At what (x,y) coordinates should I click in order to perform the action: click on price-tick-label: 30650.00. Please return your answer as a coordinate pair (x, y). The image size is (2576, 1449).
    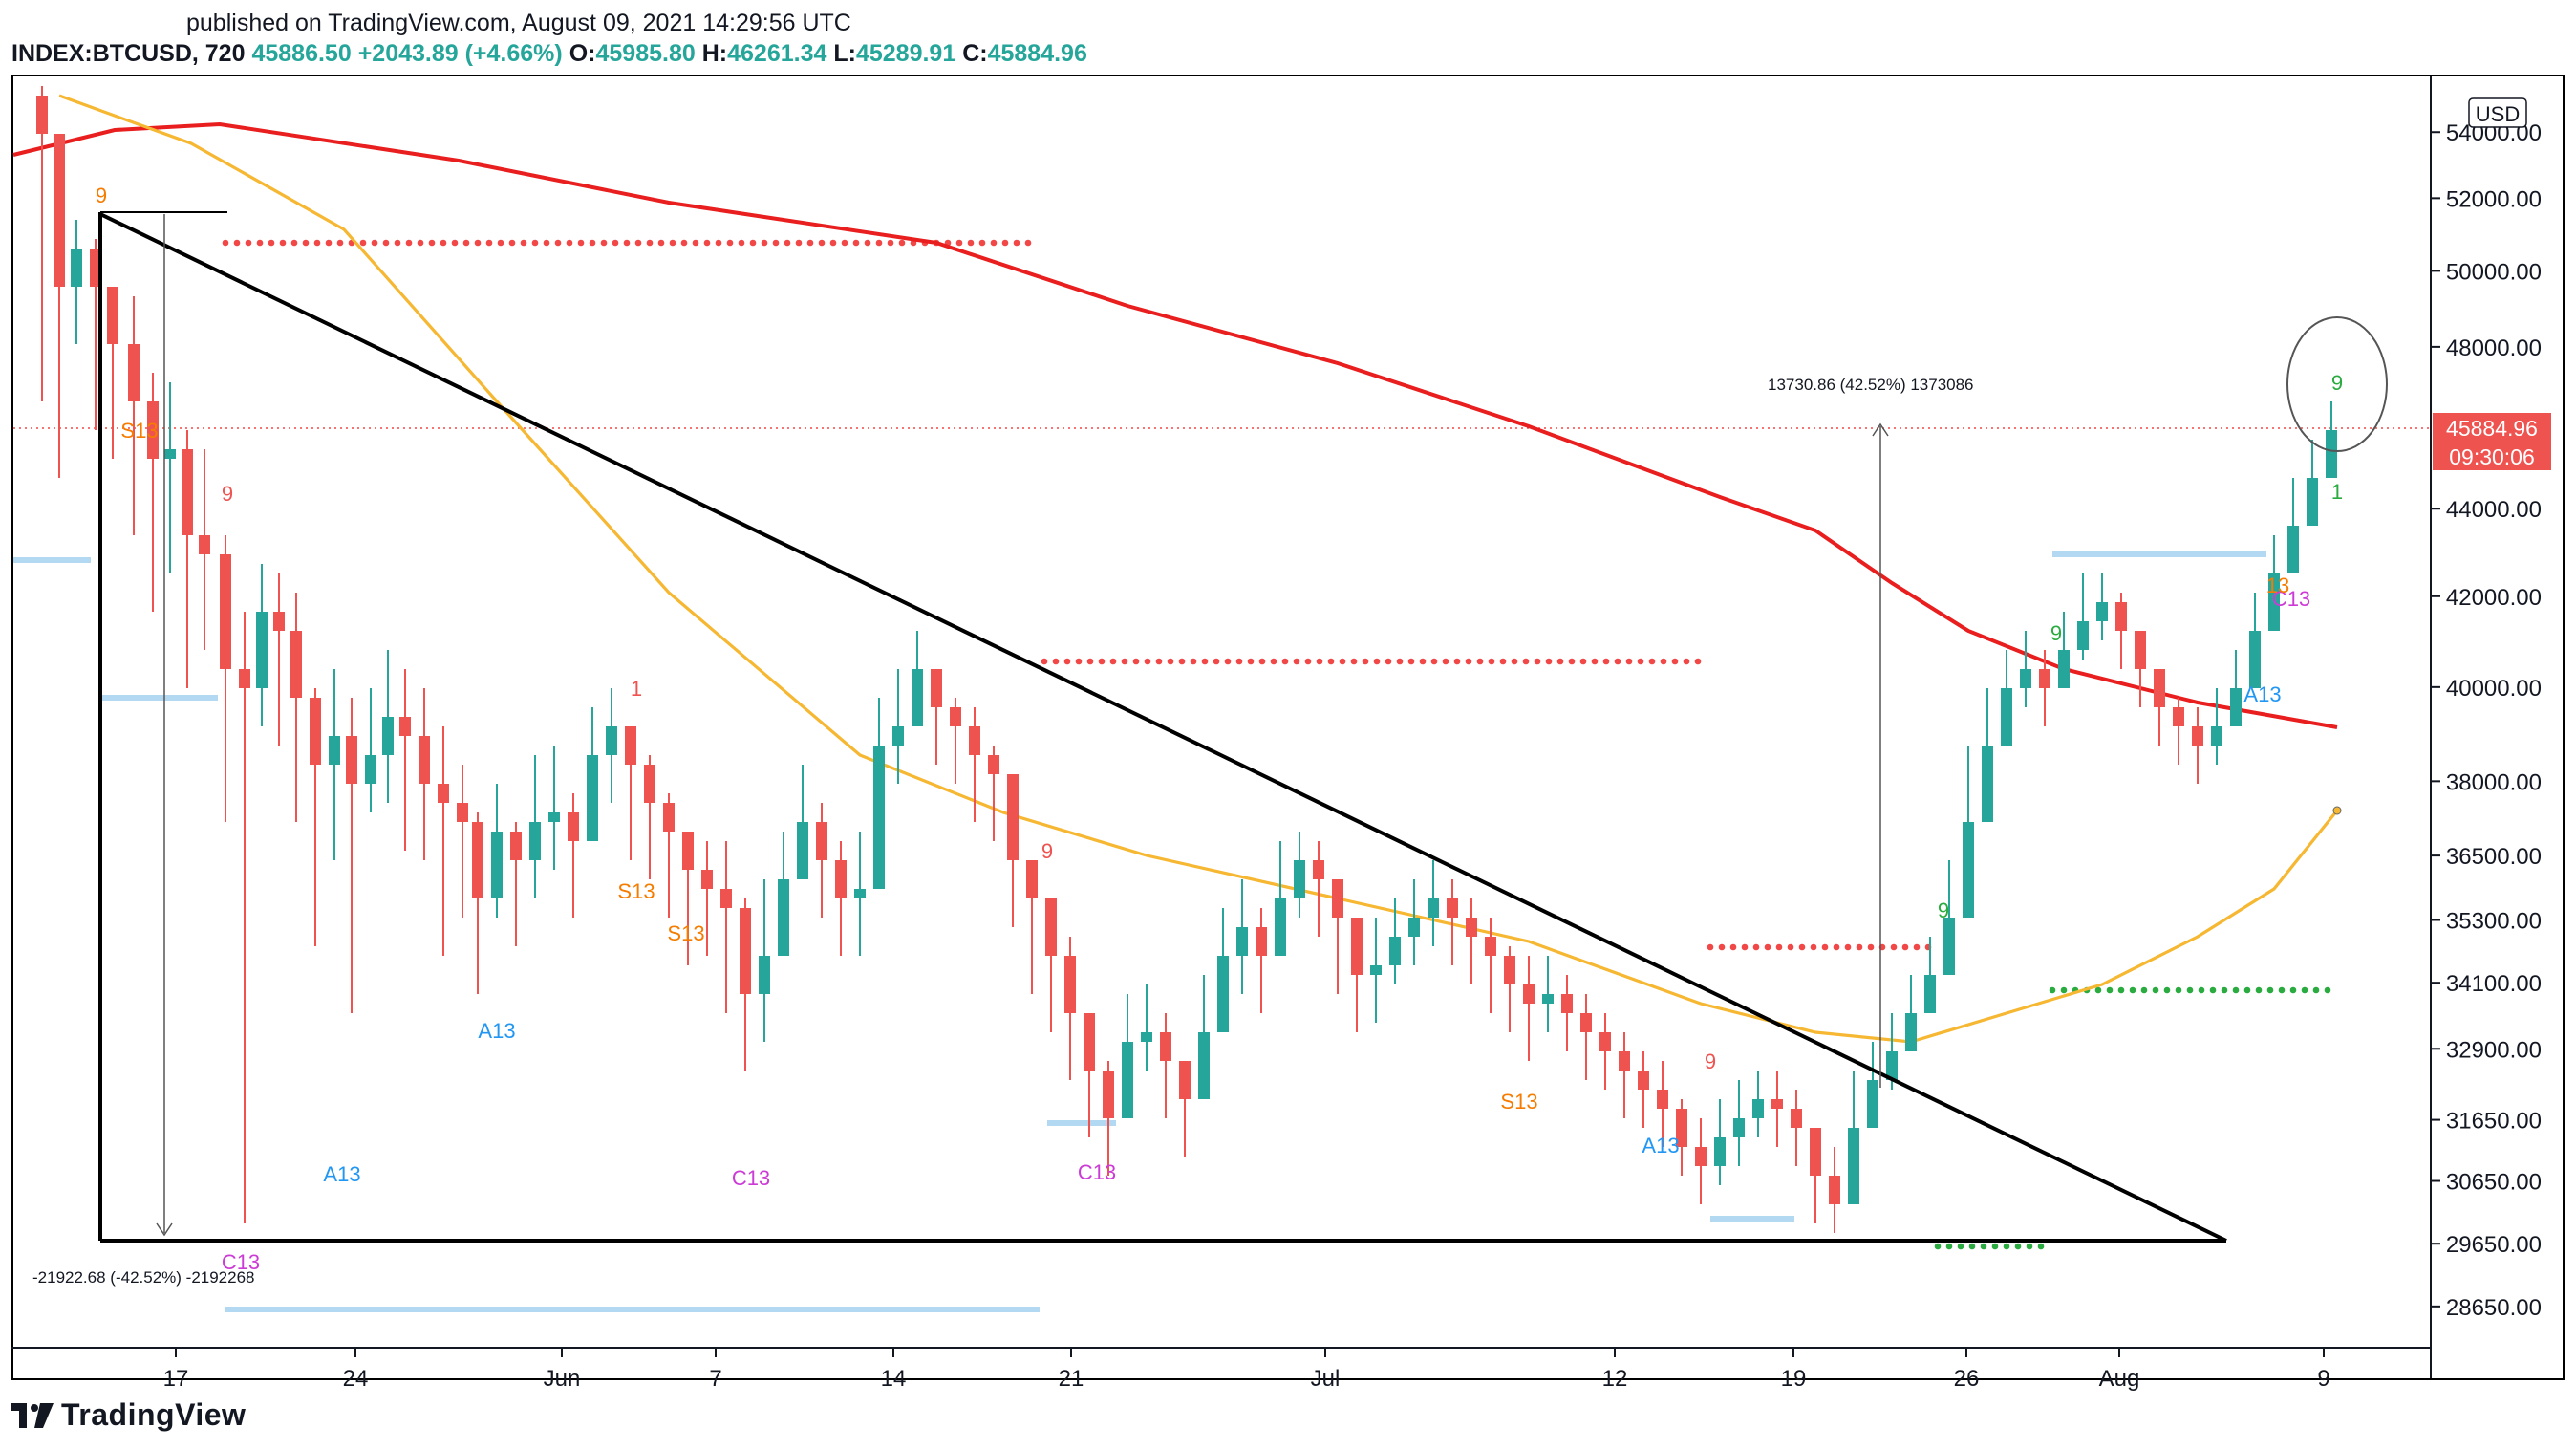
    Looking at the image, I should click on (2494, 1183).